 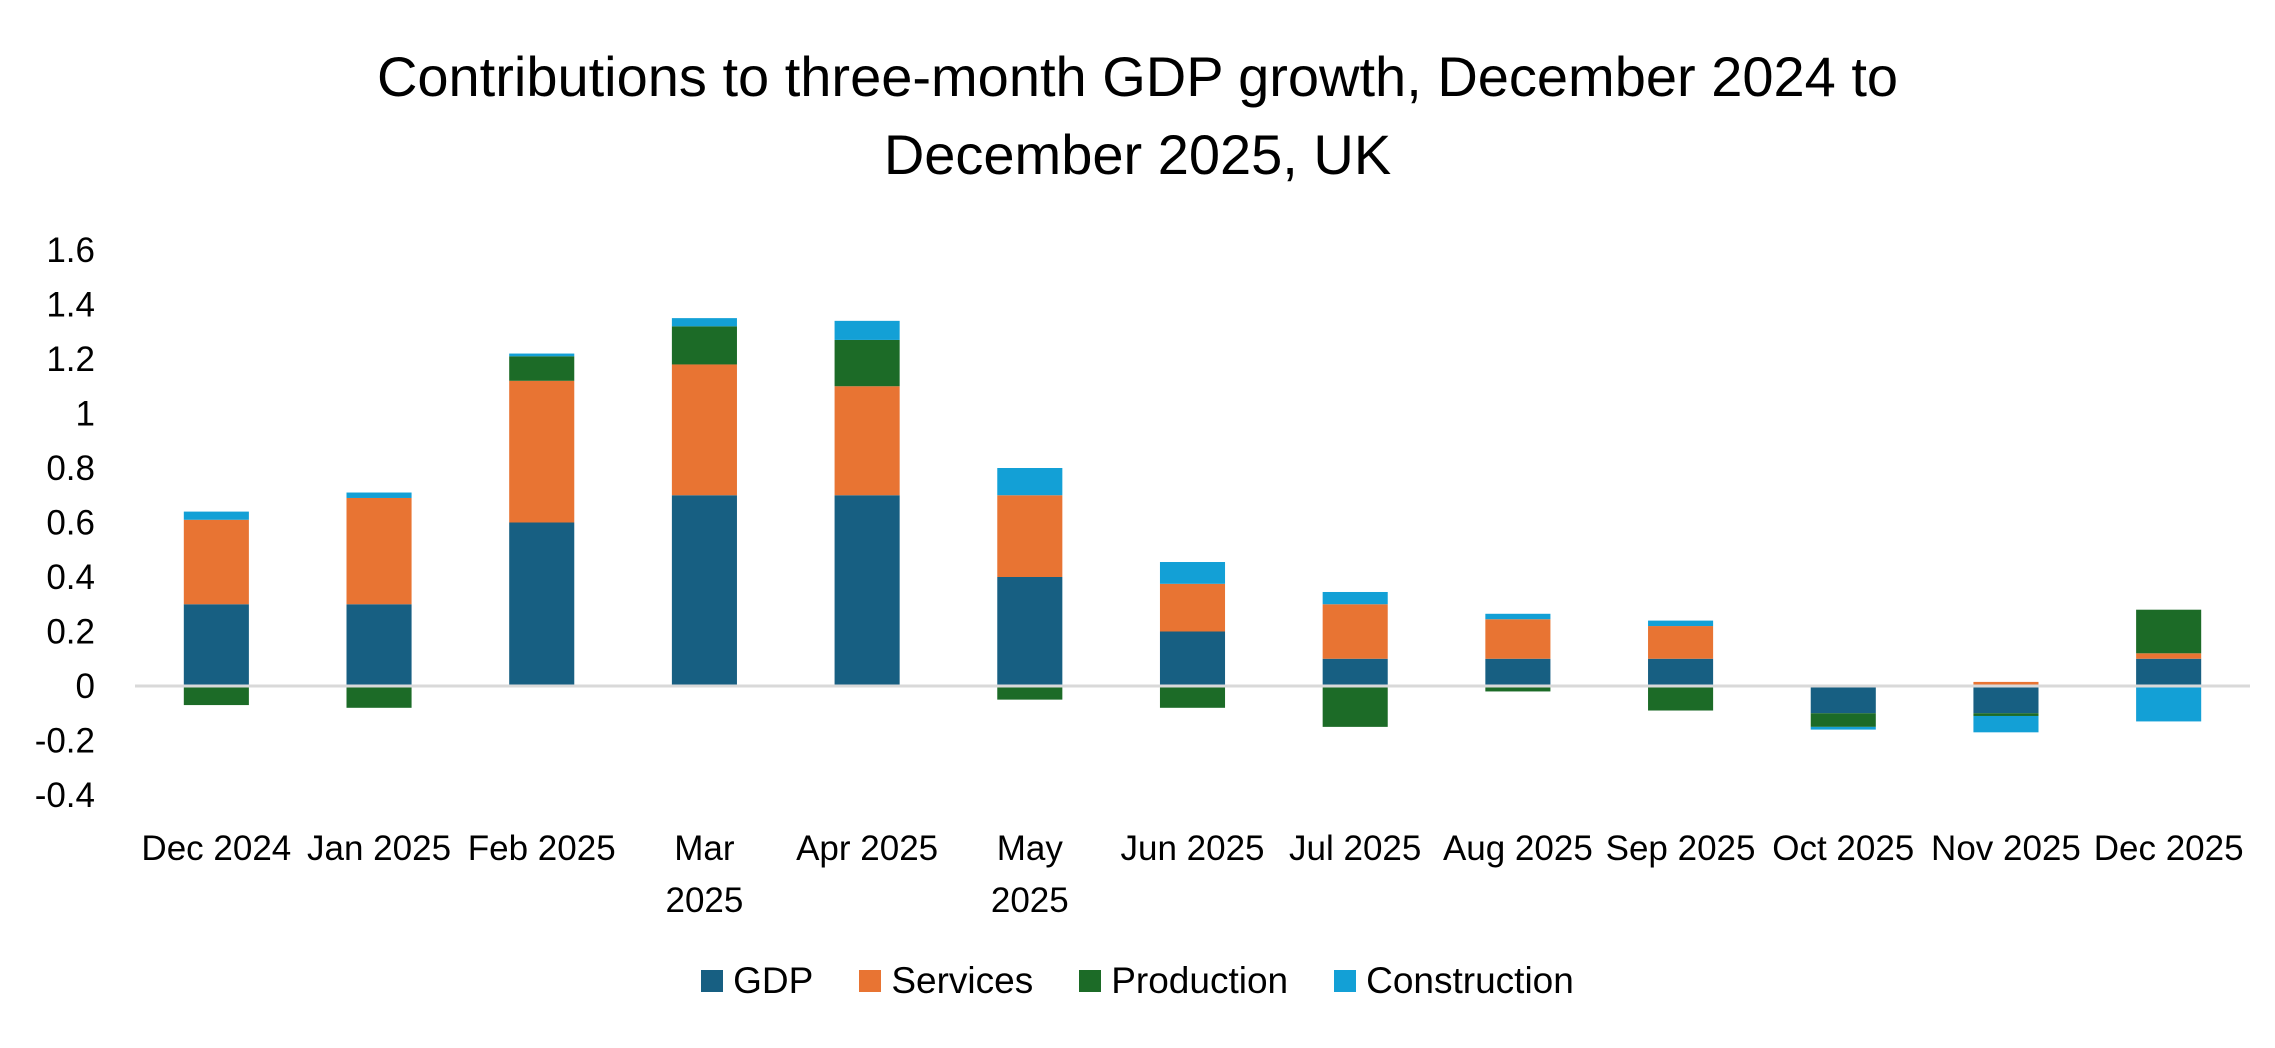 I want to click on x-tick-label: Apr 2025, so click(x=867, y=848).